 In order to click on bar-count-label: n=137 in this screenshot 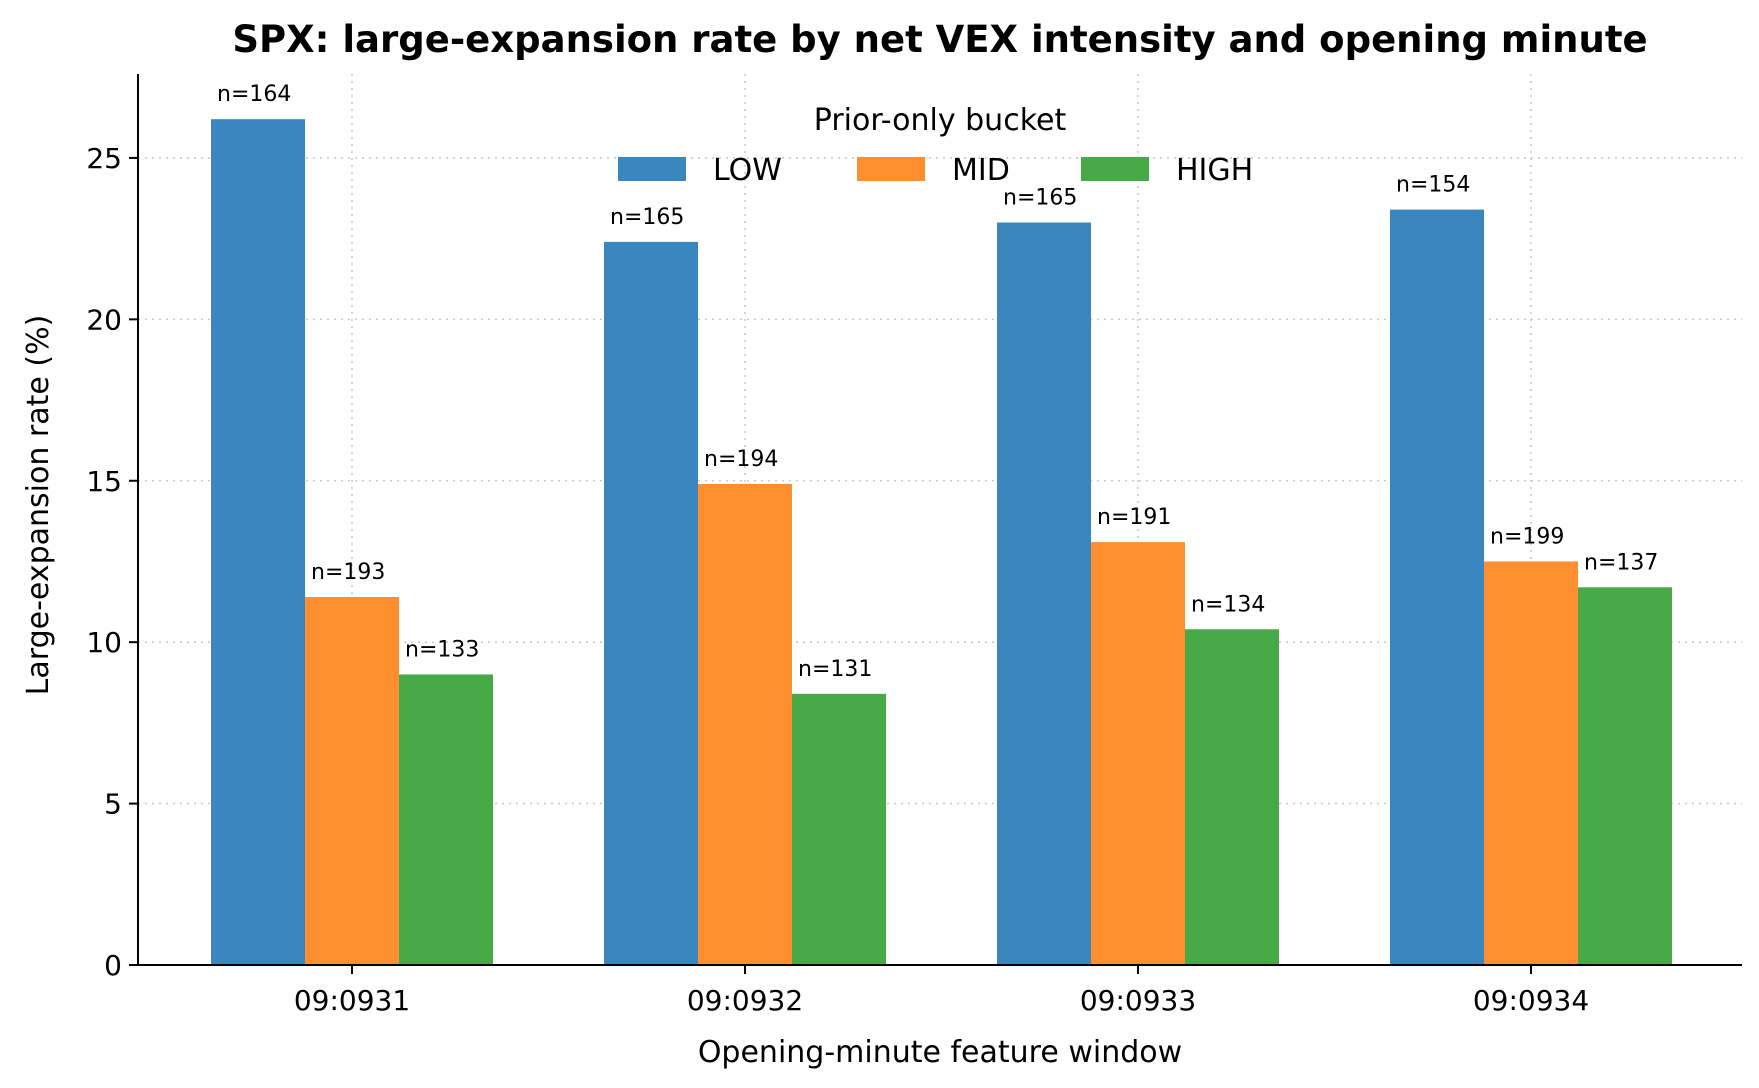, I will do `click(1621, 562)`.